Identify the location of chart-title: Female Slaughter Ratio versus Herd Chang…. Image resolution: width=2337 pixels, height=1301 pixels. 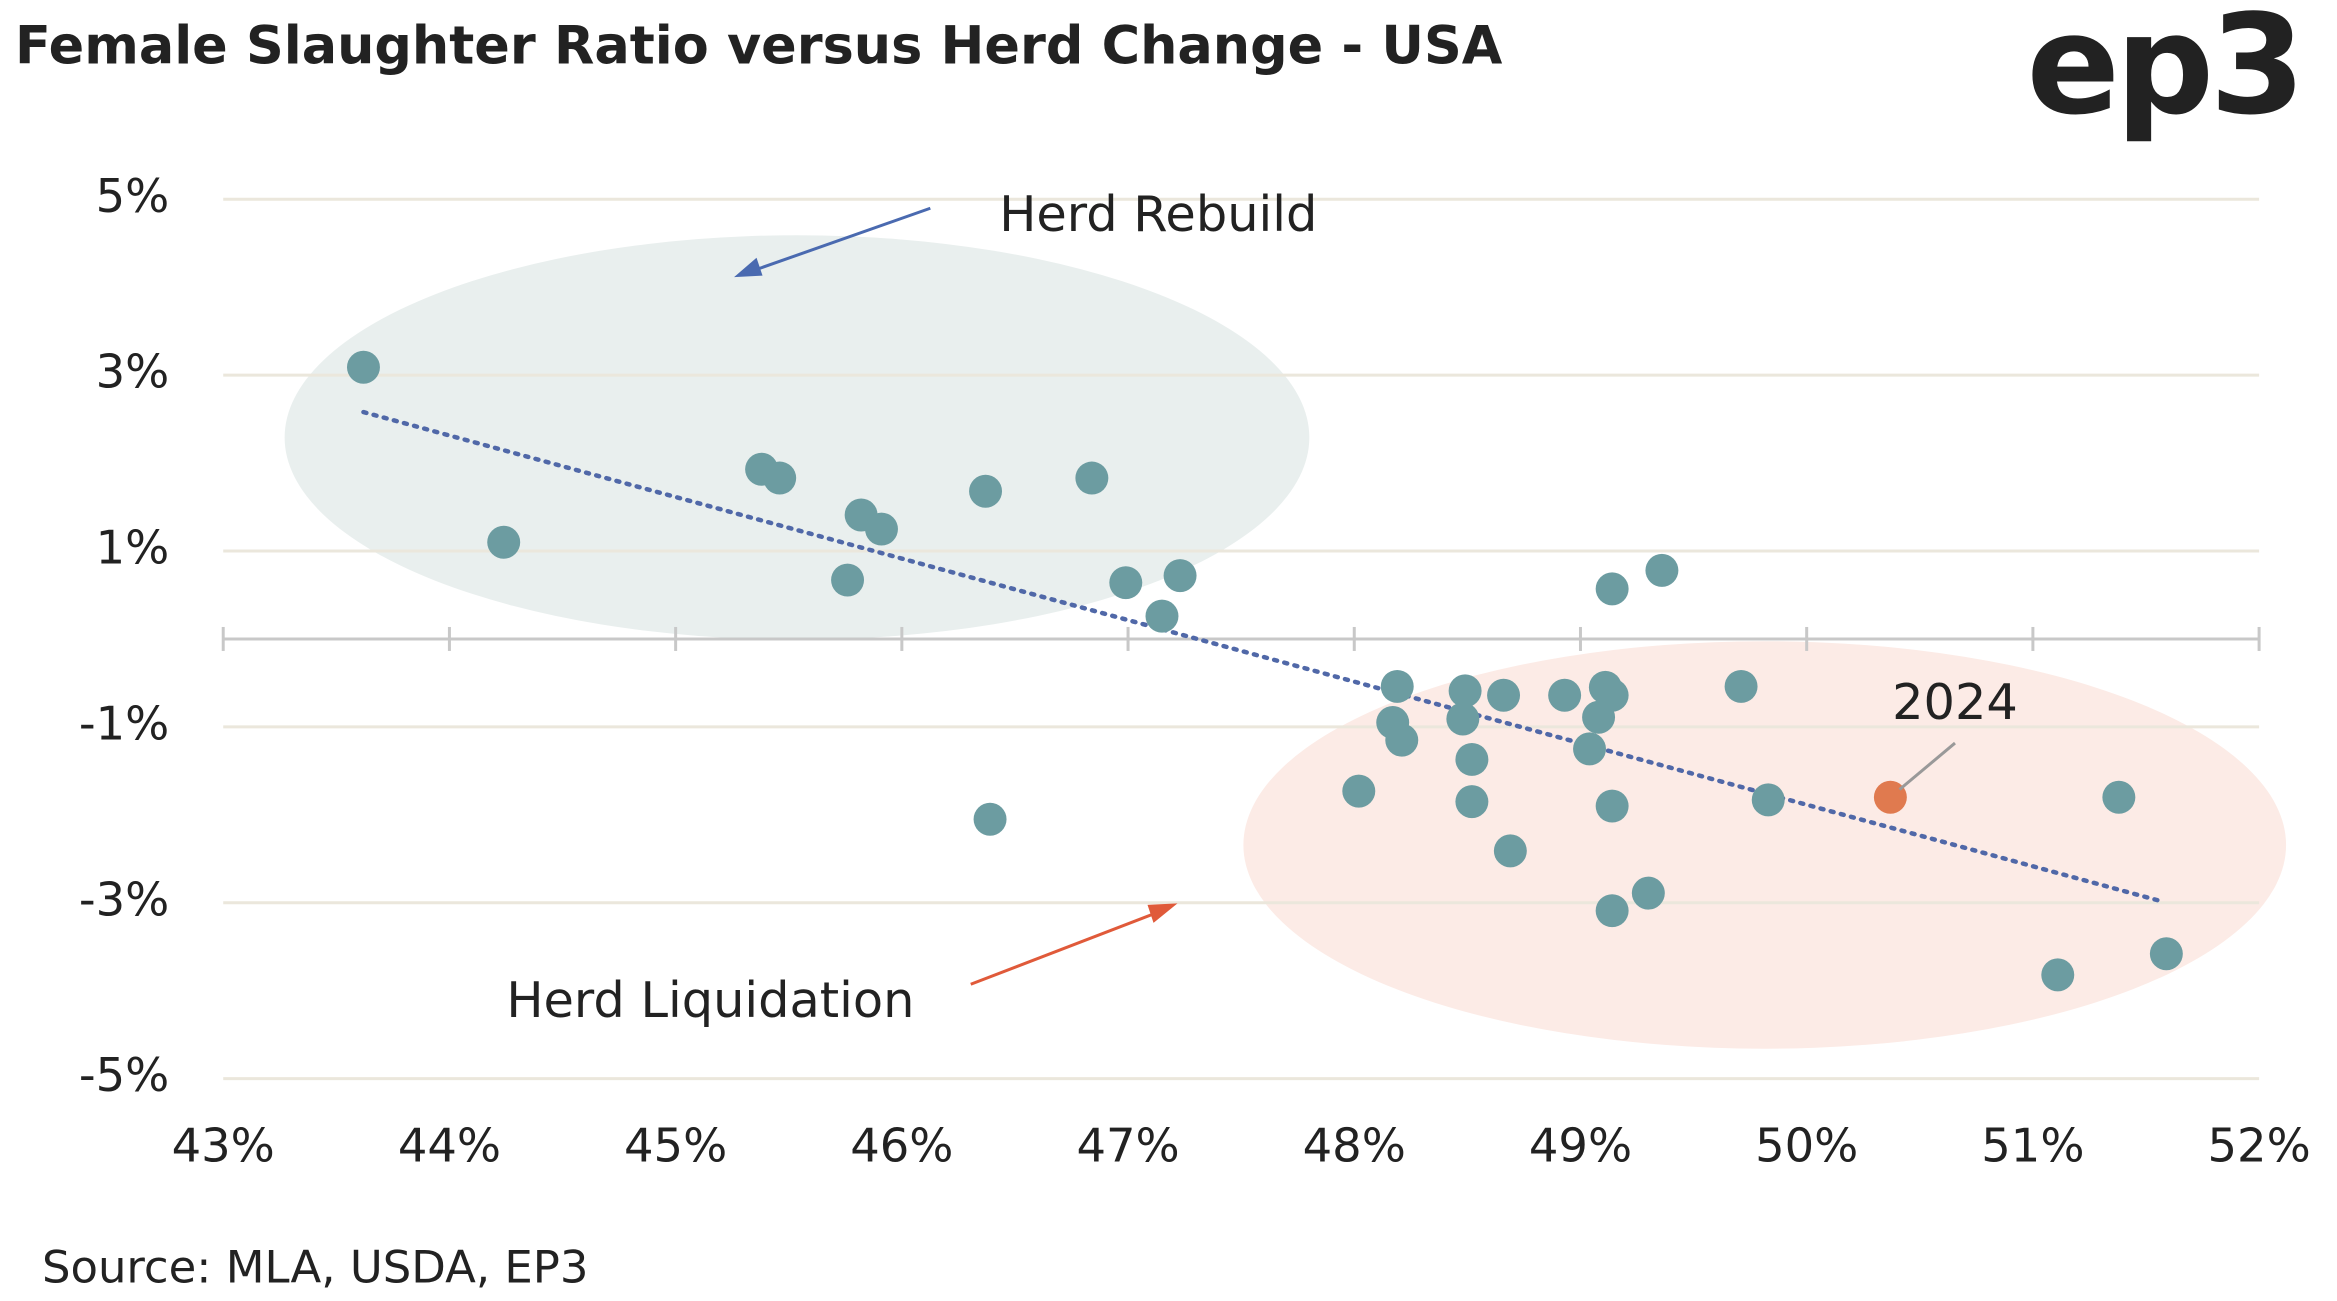
(759, 45).